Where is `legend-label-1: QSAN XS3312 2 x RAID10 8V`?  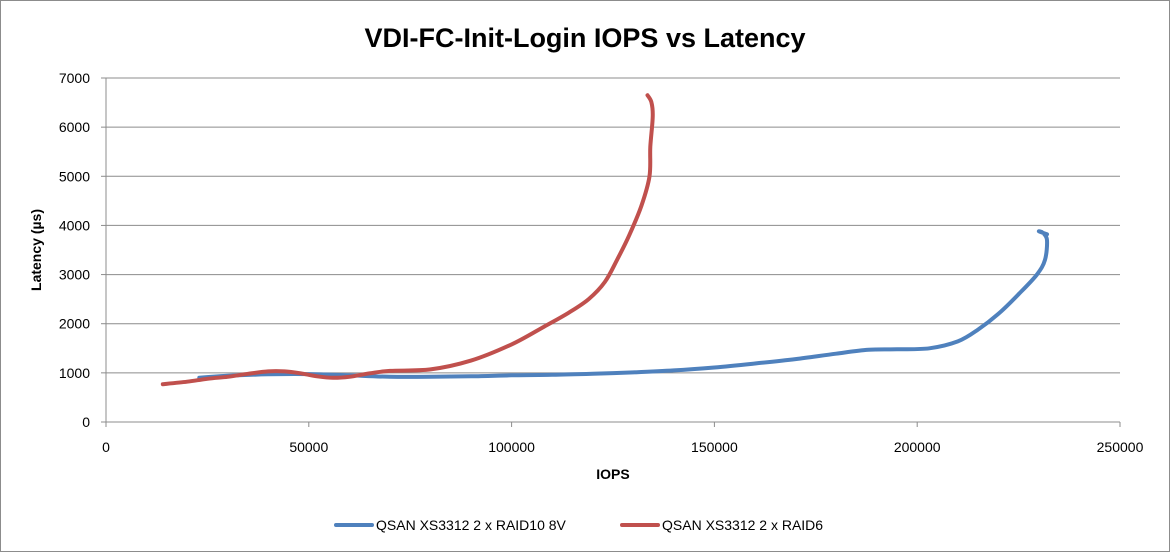
legend-label-1: QSAN XS3312 2 x RAID10 8V is located at coordinates (471, 525).